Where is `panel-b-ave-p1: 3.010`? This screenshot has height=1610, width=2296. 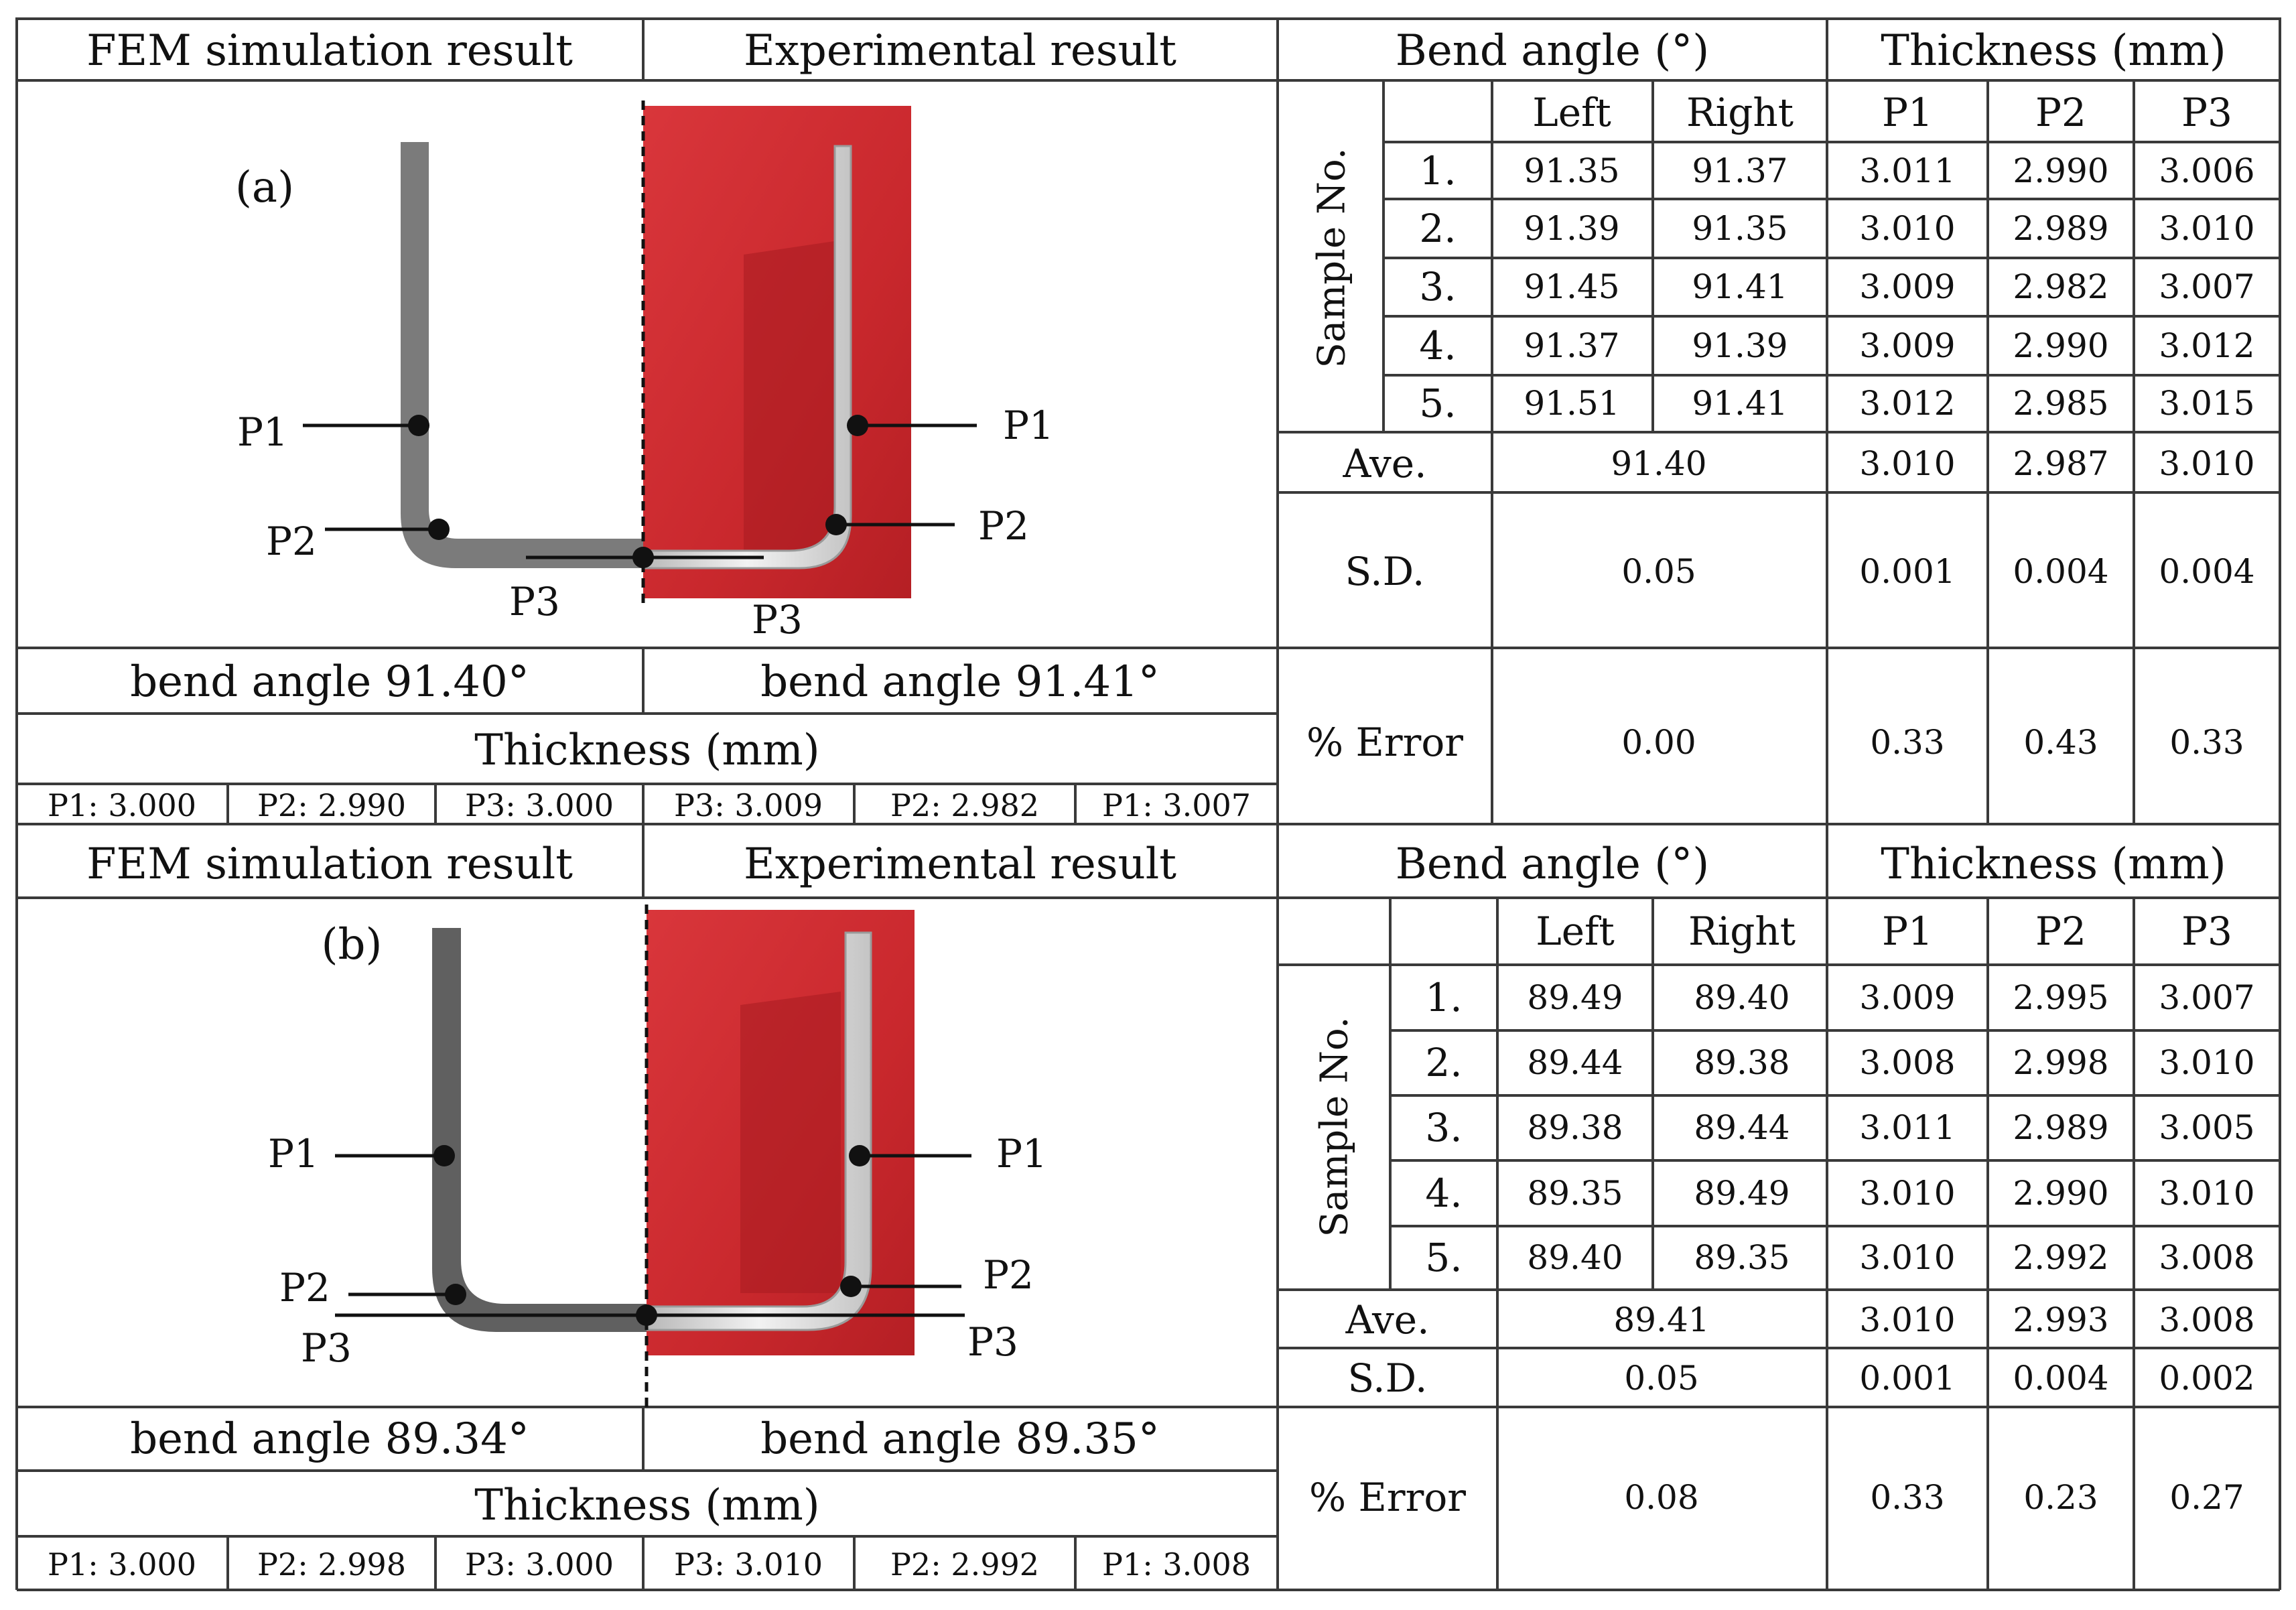 panel-b-ave-p1: 3.010 is located at coordinates (1907, 1320).